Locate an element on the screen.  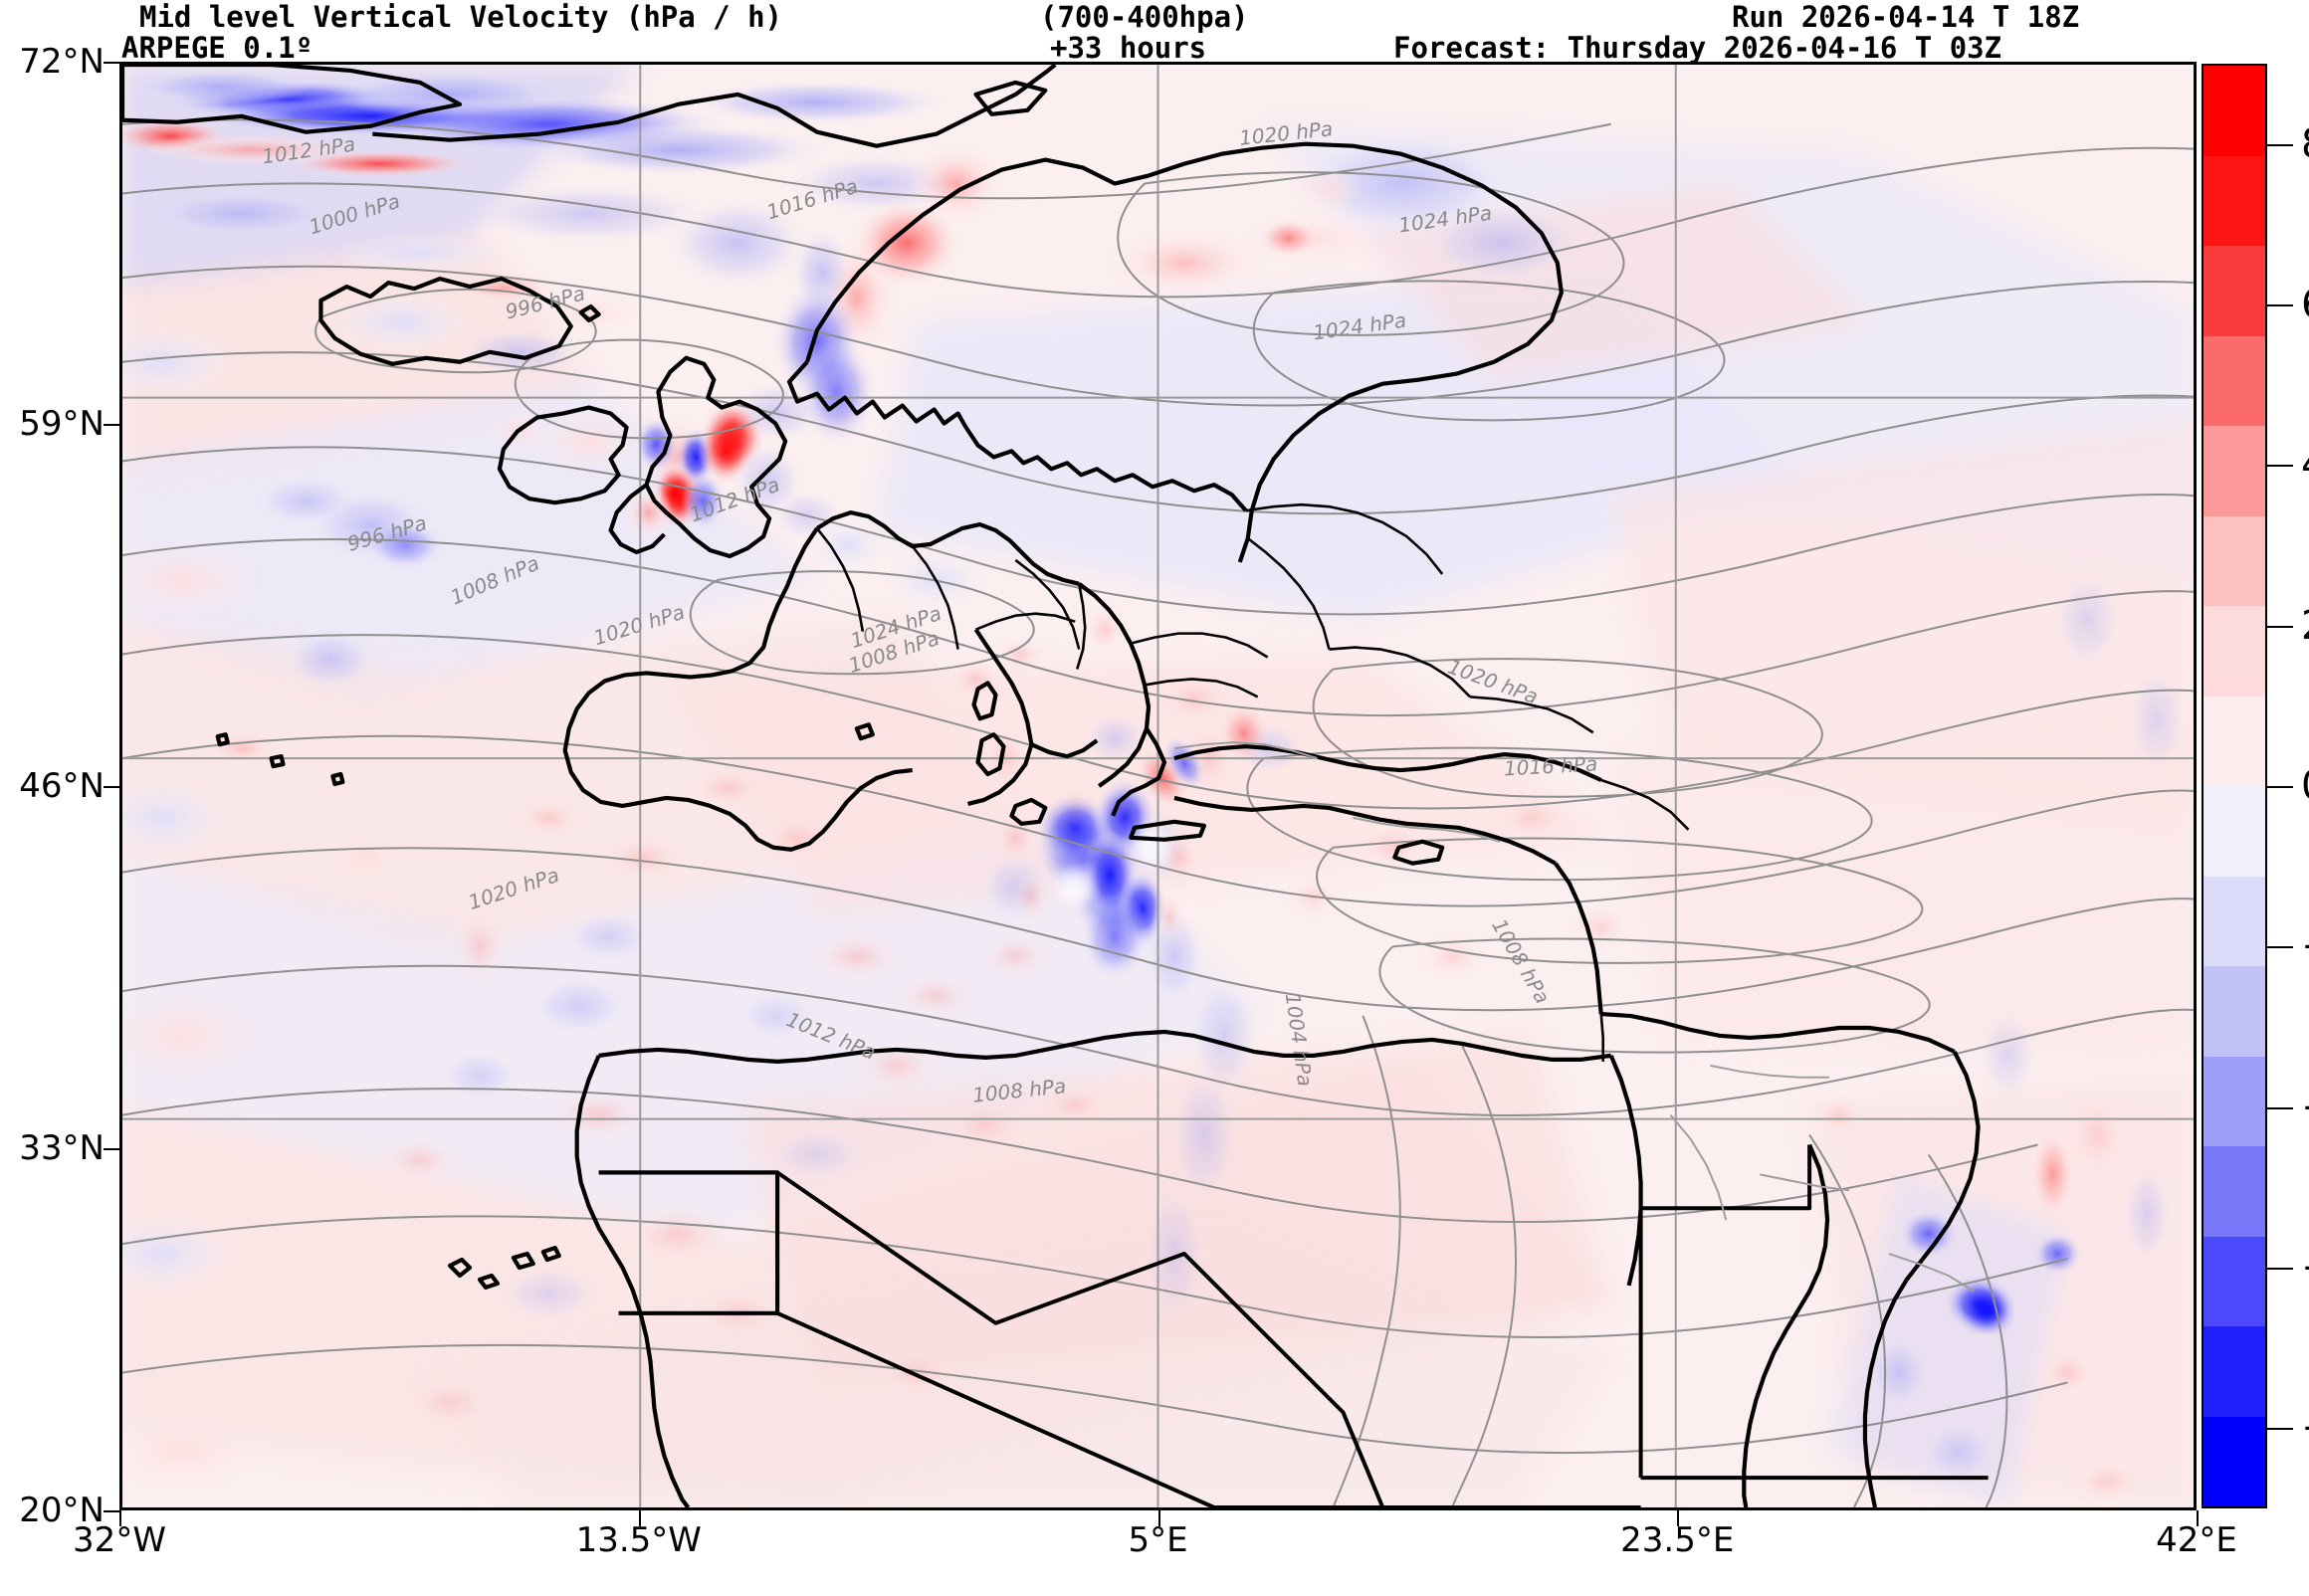
longitude-tick-label: 5°E is located at coordinates (1158, 1540).